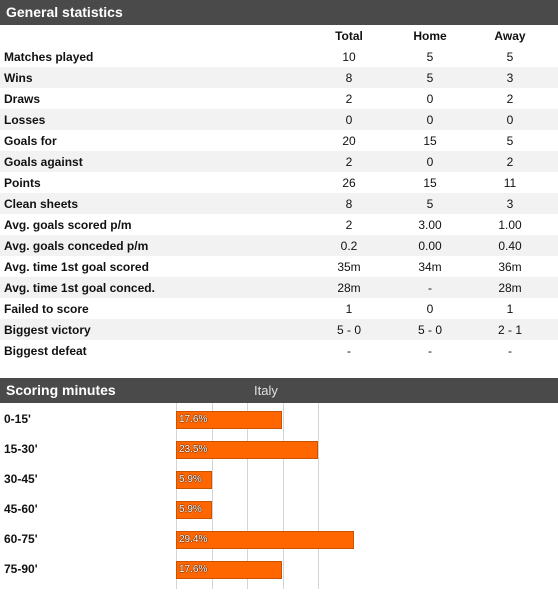 The height and width of the screenshot is (594, 558). Describe the element at coordinates (265, 540) in the screenshot. I see `scoring-bar: 29.4%` at that location.